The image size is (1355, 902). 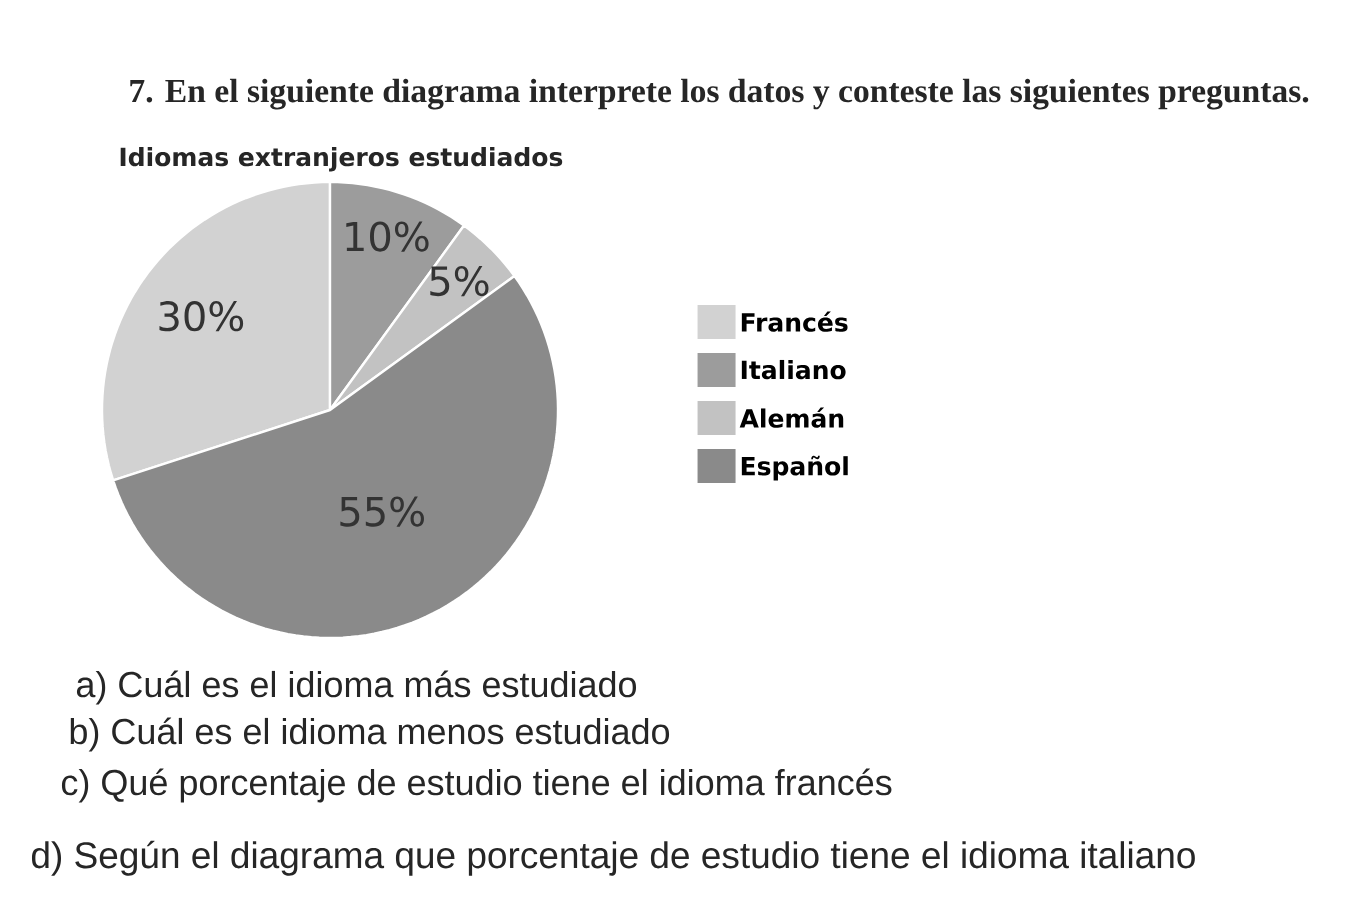 What do you see at coordinates (791, 417) in the screenshot?
I see `legend-label: Alemán` at bounding box center [791, 417].